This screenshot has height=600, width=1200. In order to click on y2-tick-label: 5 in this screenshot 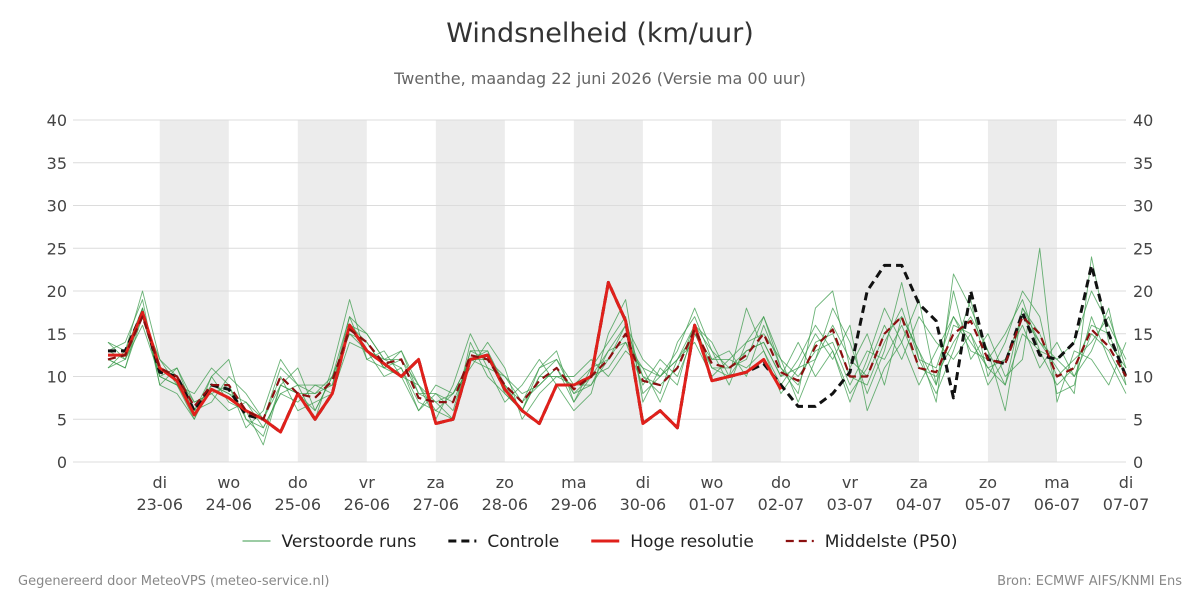, I will do `click(1138, 419)`.